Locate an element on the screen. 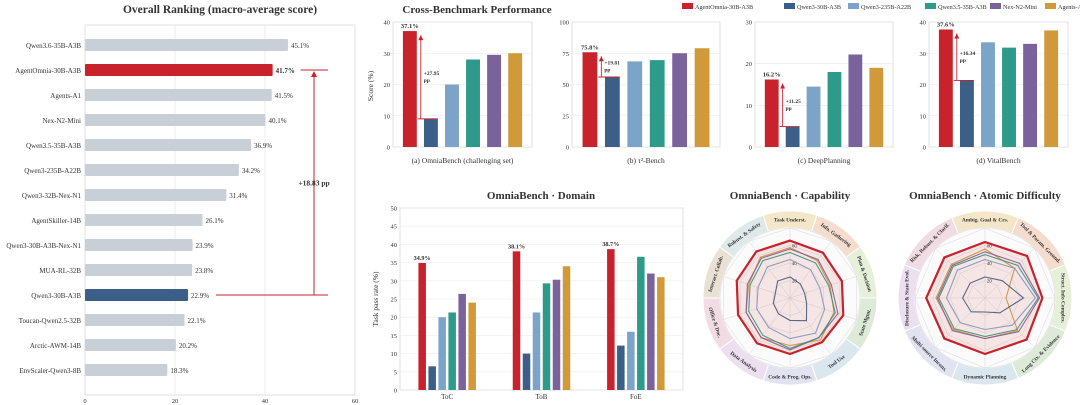 This screenshot has height=405, width=1080. delta-label: +11.25 is located at coordinates (793, 102).